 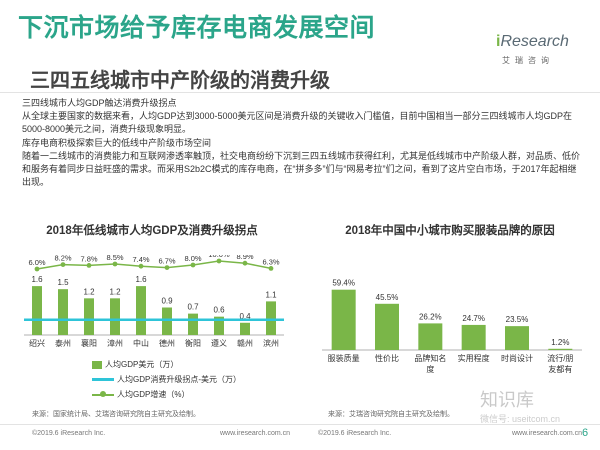 I want to click on category-tick-label: 中山, so click(x=141, y=343).